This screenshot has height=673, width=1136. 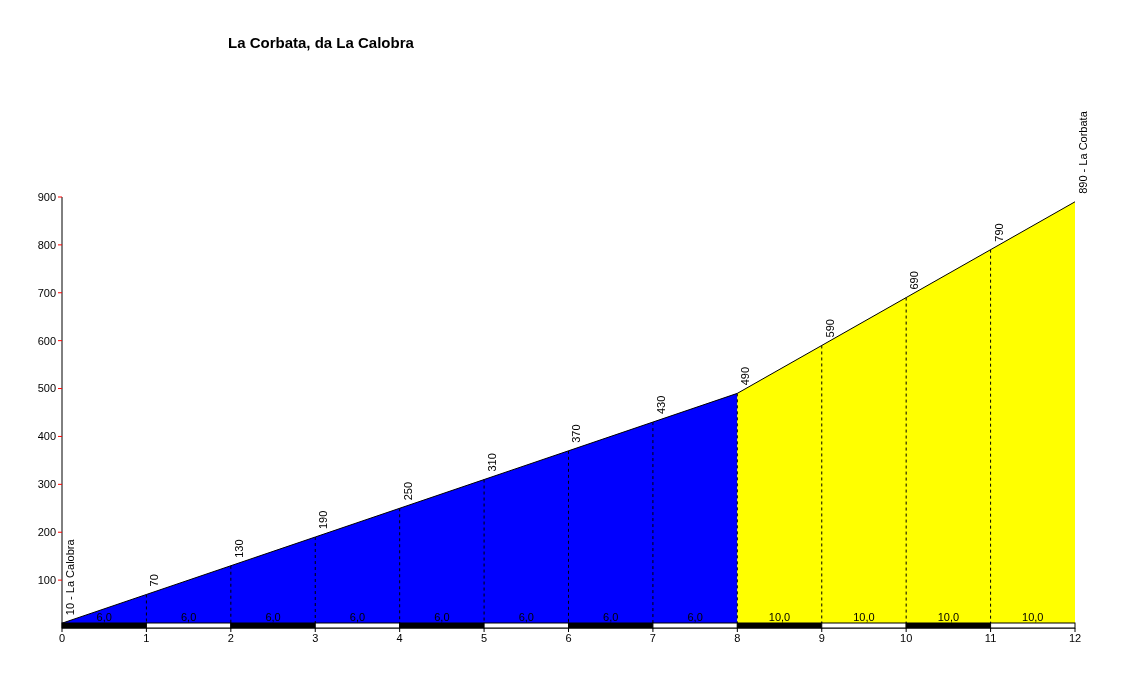 I want to click on data-label: 10 - La Calobra, so click(x=70, y=577).